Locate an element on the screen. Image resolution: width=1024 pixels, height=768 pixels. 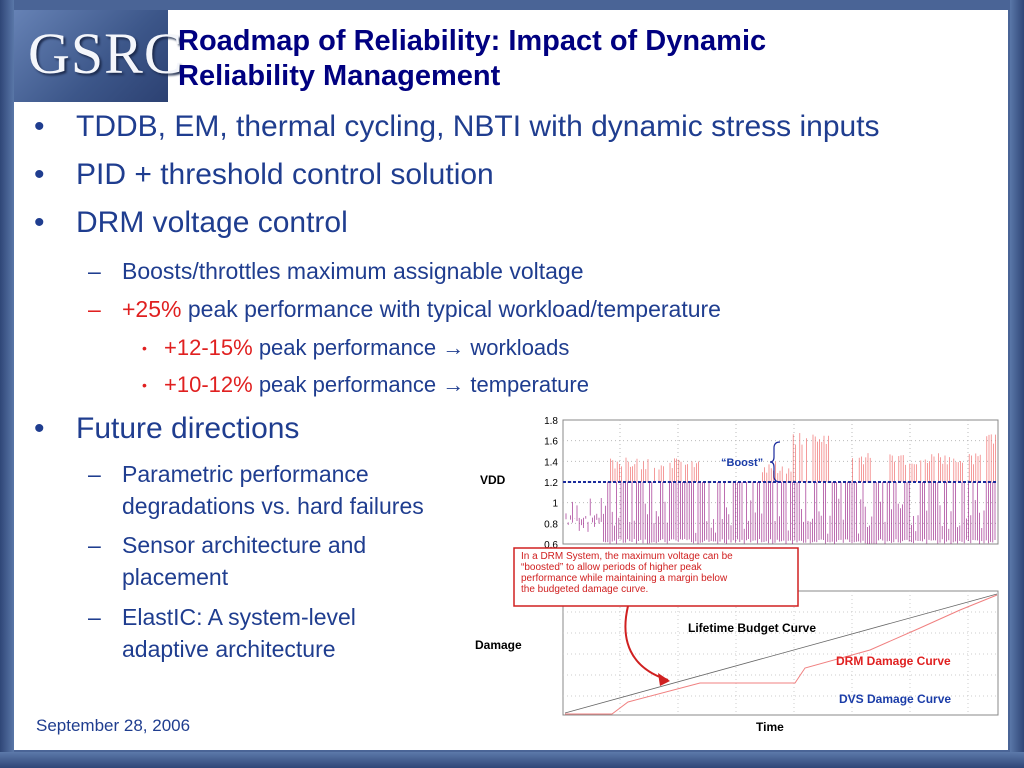
bullet-text-line-1: Sensor architecture and is located at coordinates (244, 545).